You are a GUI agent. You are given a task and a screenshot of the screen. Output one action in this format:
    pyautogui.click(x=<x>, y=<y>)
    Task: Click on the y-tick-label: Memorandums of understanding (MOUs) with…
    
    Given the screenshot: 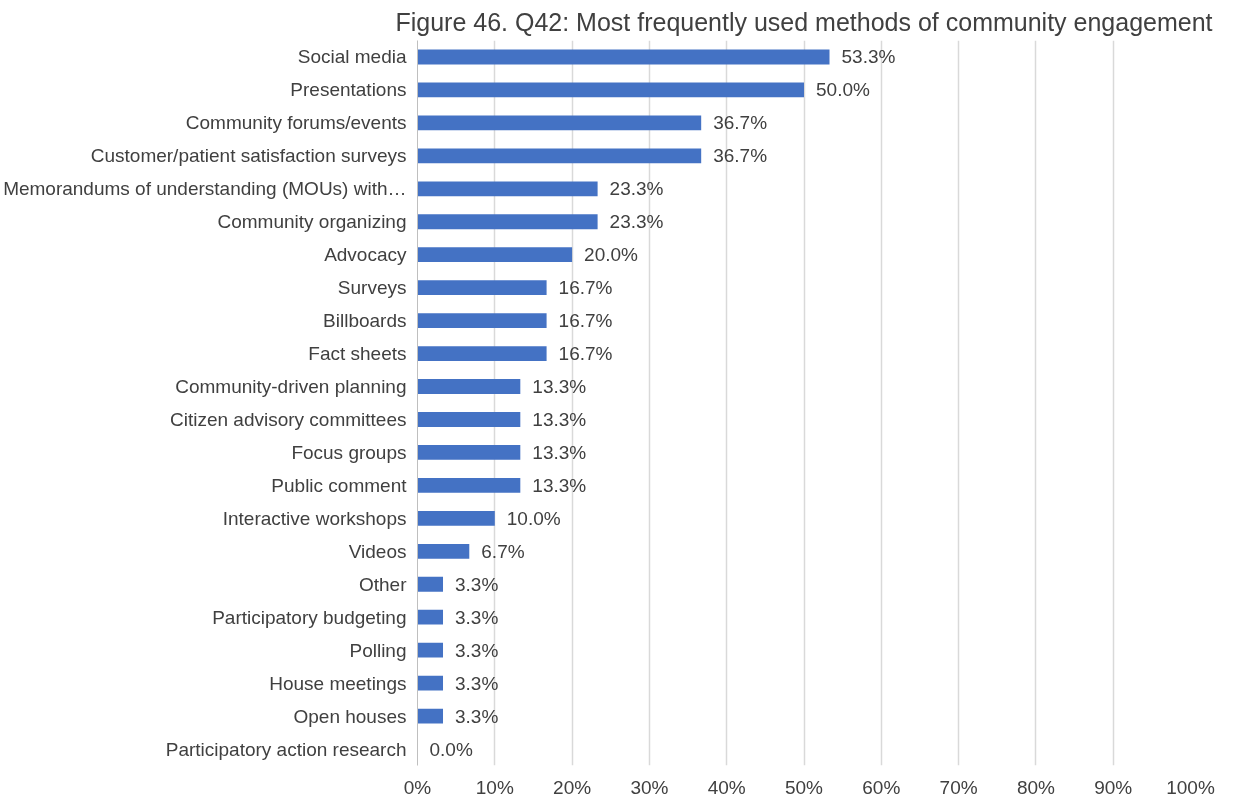 What is the action you would take?
    pyautogui.click(x=205, y=189)
    